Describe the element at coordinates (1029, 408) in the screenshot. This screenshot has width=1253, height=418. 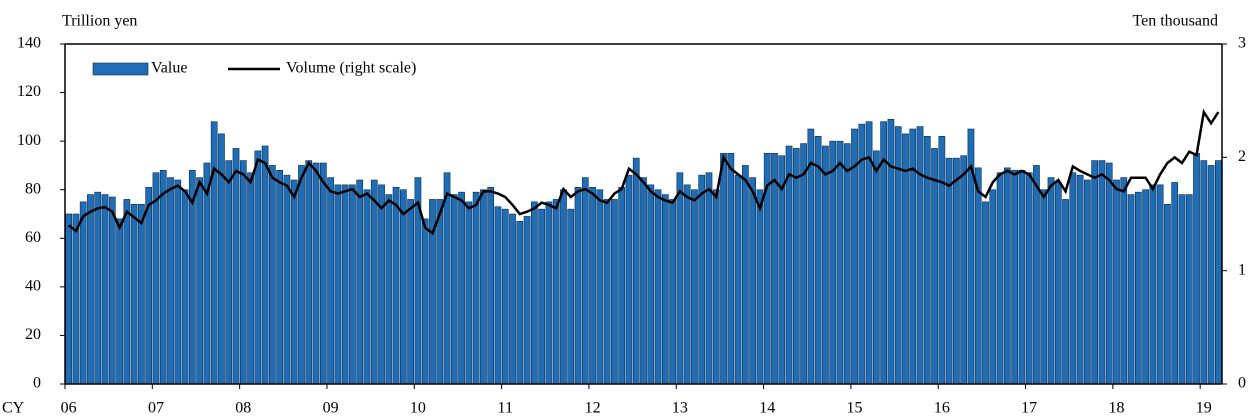
I see `x-tick-label: 17` at that location.